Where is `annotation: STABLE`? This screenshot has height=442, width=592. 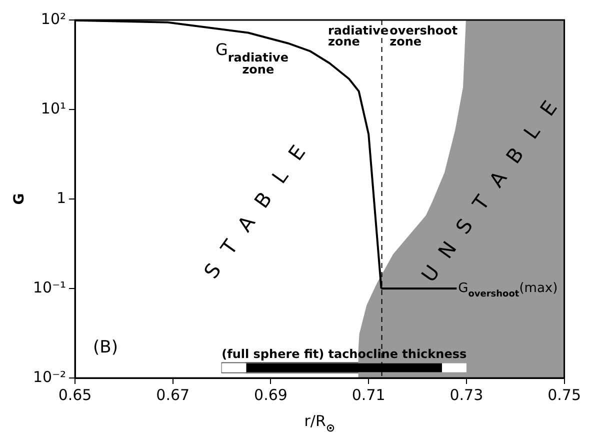 annotation: STABLE is located at coordinates (254, 211).